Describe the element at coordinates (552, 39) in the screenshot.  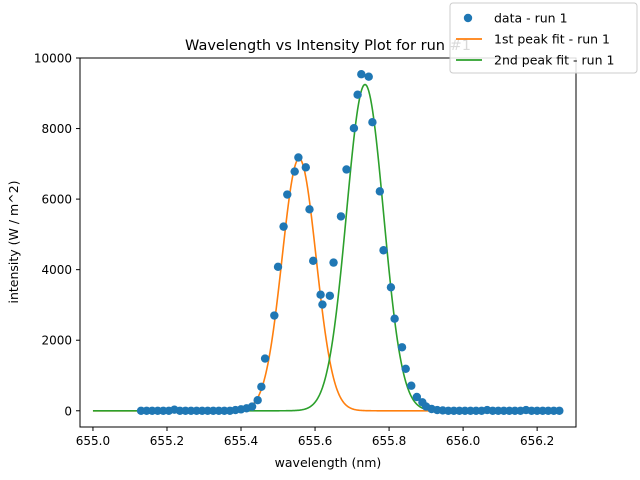
I see `legend-label: 1st peak fit - run 1` at that location.